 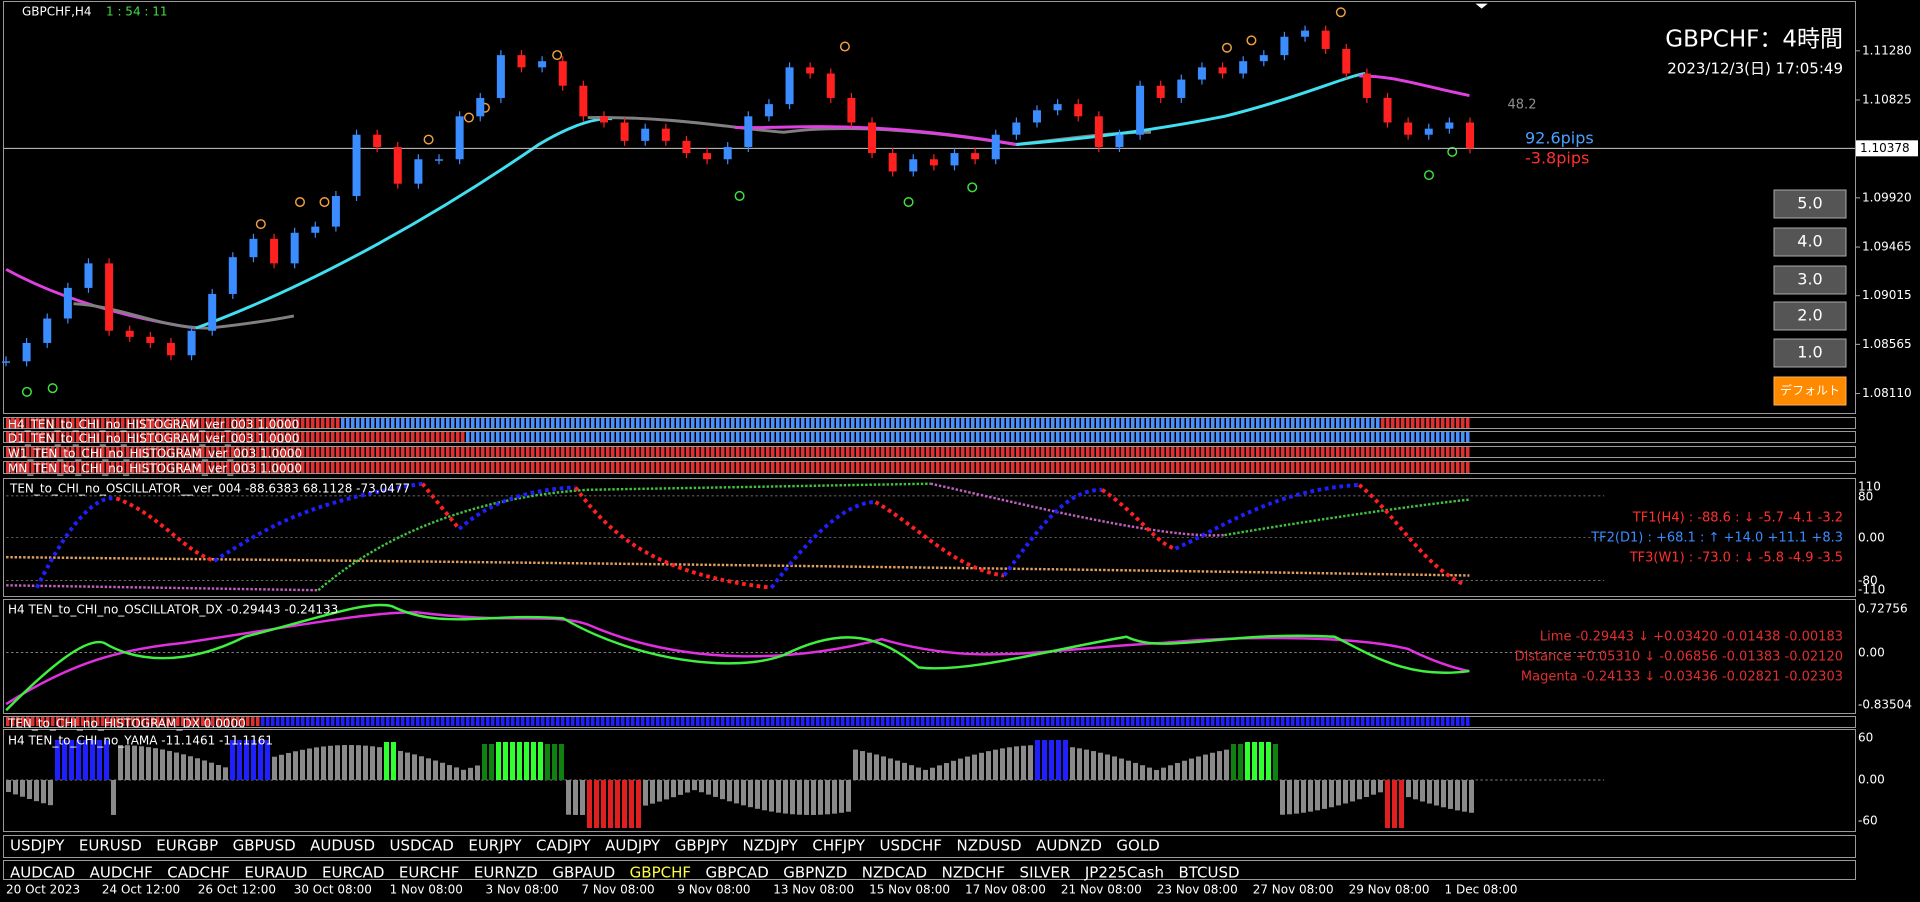 What do you see at coordinates (110, 846) in the screenshot?
I see `symbol-button: EURUSD` at bounding box center [110, 846].